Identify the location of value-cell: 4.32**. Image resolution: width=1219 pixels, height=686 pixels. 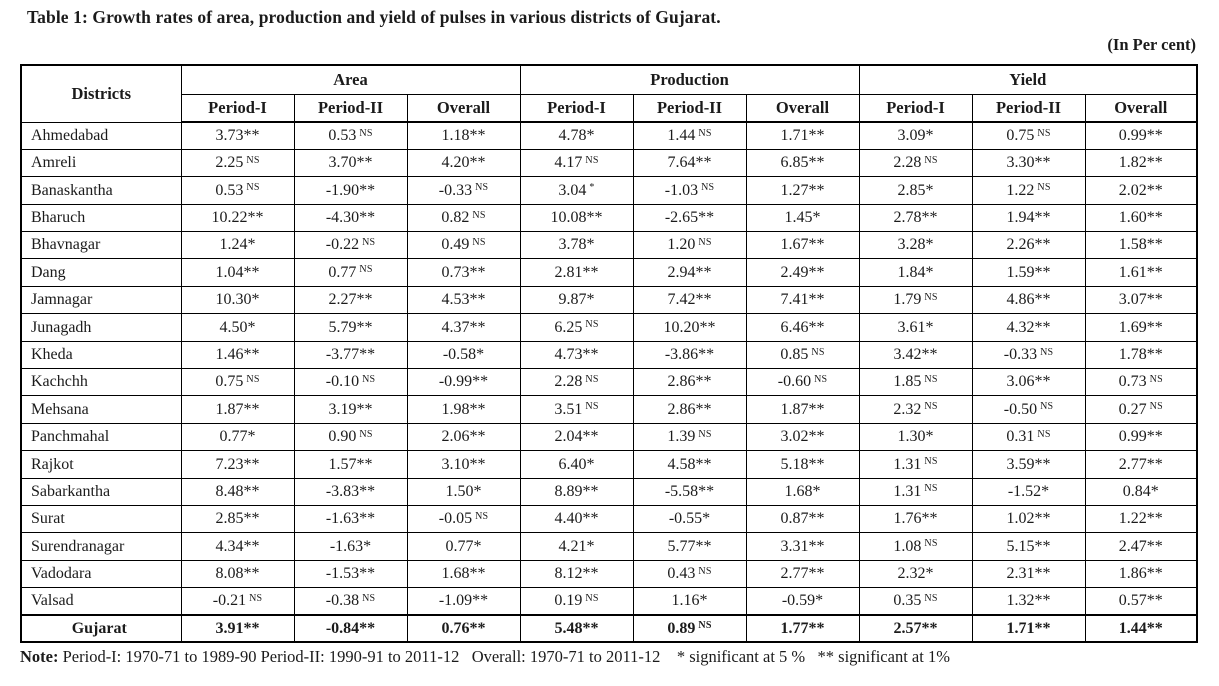
(1028, 327).